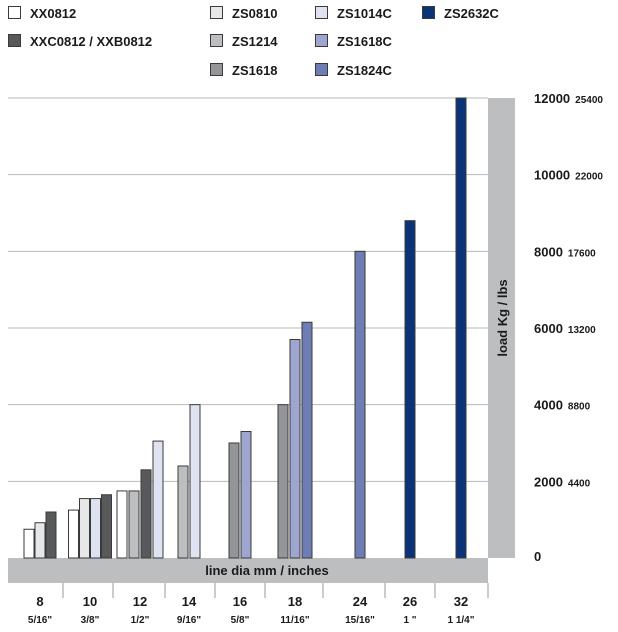  What do you see at coordinates (91, 41) in the screenshot?
I see `legend-label-xxc0812-xxb0812: XXC0812 / XXB0812` at bounding box center [91, 41].